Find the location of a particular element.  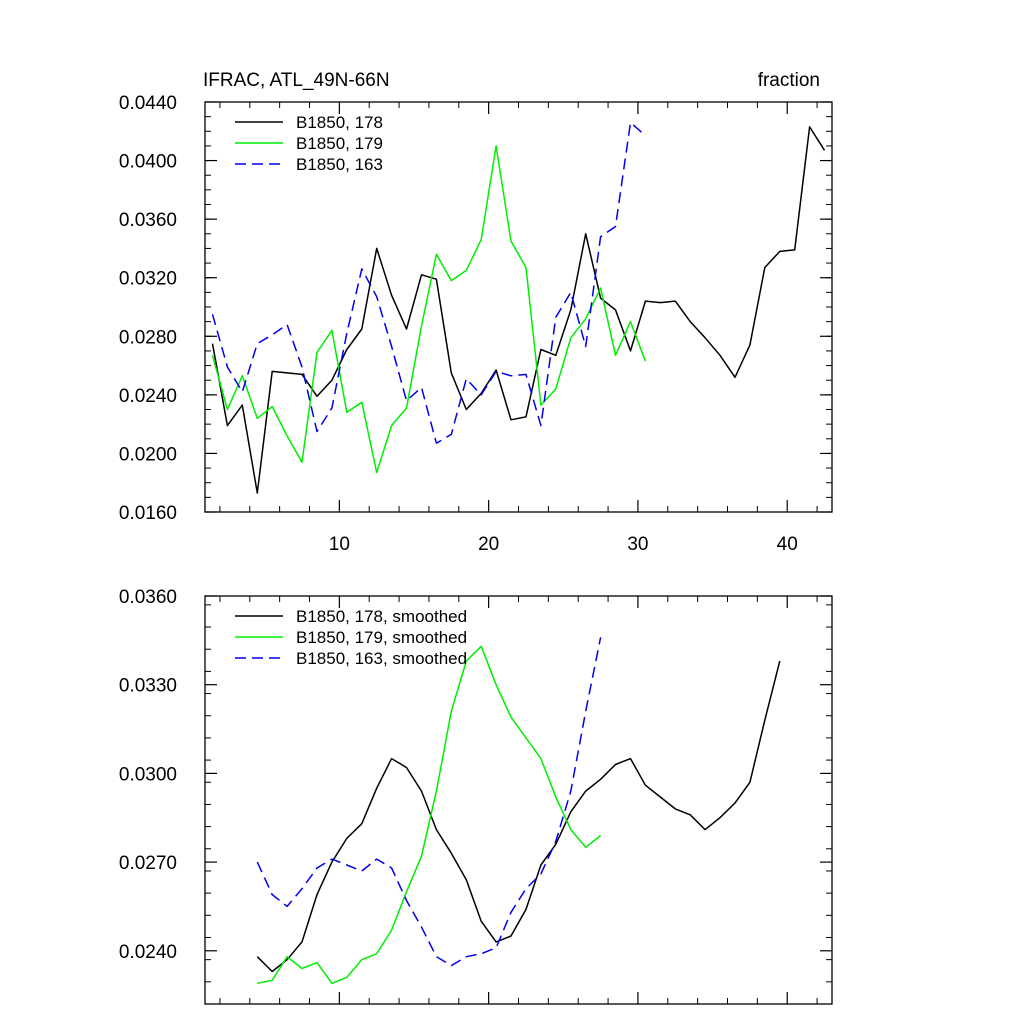

legend-label-3: B1850, 163, smoothed is located at coordinates (381, 658).